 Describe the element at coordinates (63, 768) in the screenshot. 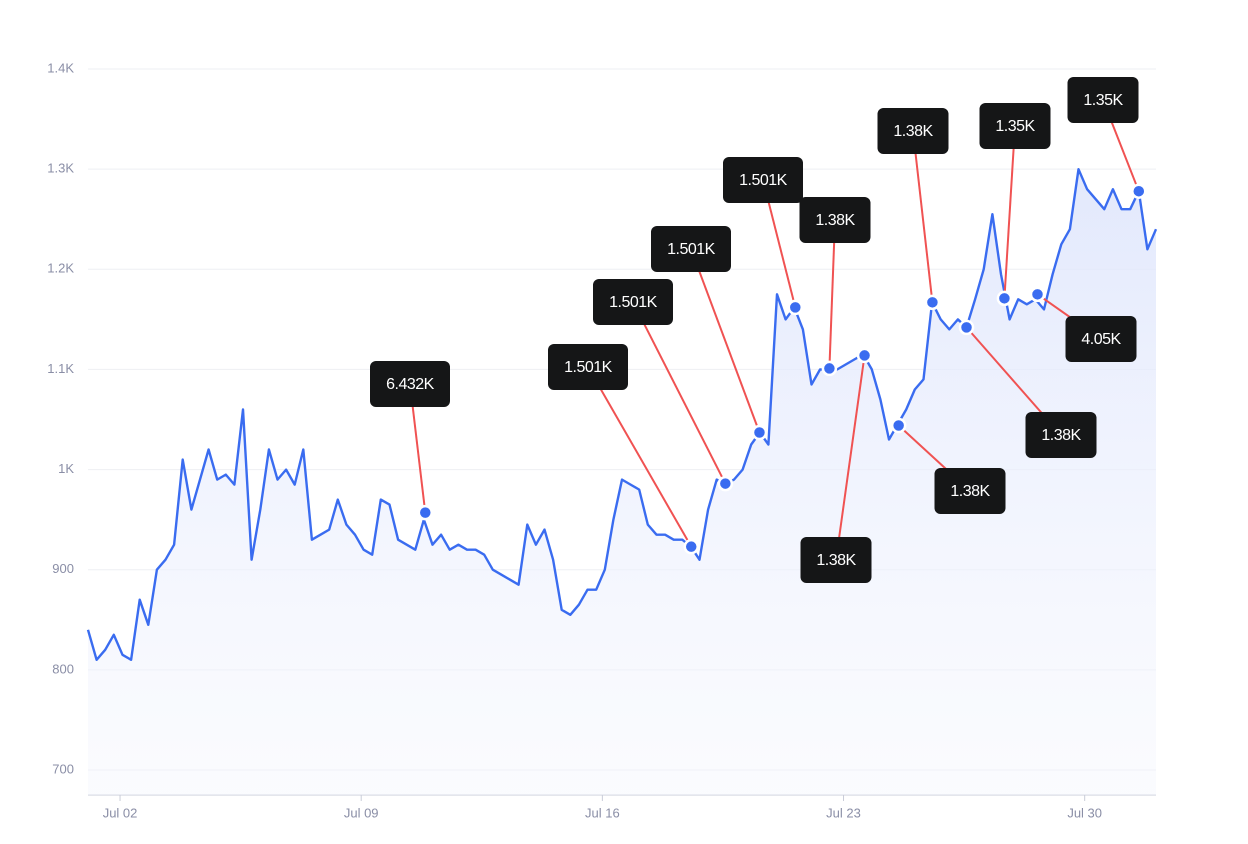

I see `y-tick-label: 700` at that location.